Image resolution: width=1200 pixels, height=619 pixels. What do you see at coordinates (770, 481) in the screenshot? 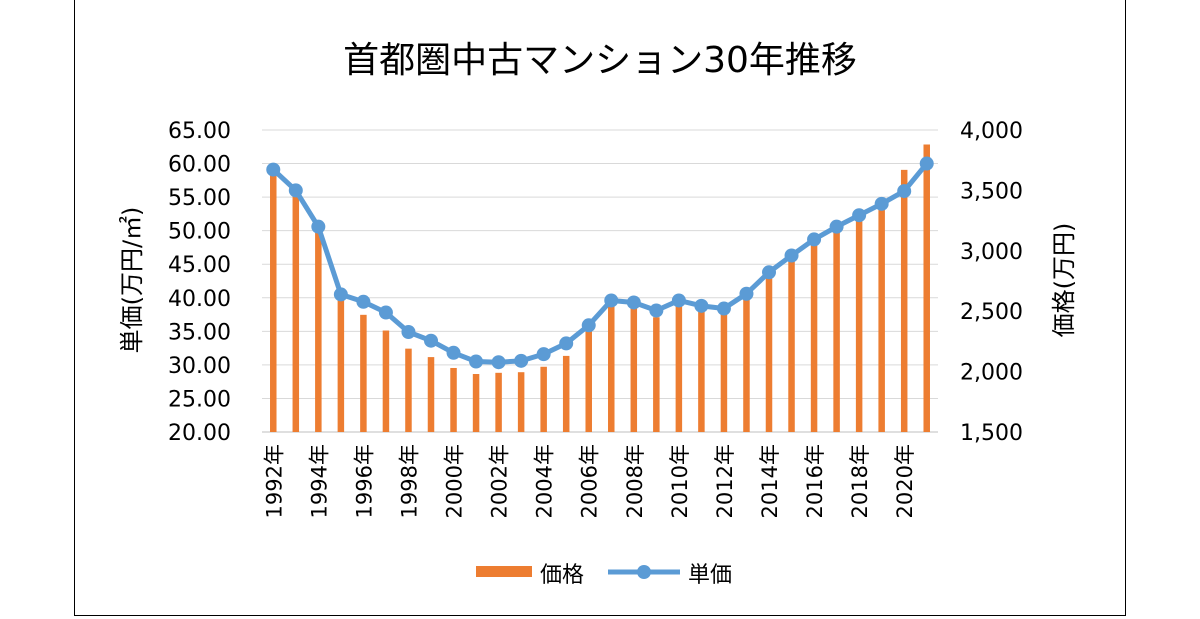
I see `x-tick-label: 2014年` at bounding box center [770, 481].